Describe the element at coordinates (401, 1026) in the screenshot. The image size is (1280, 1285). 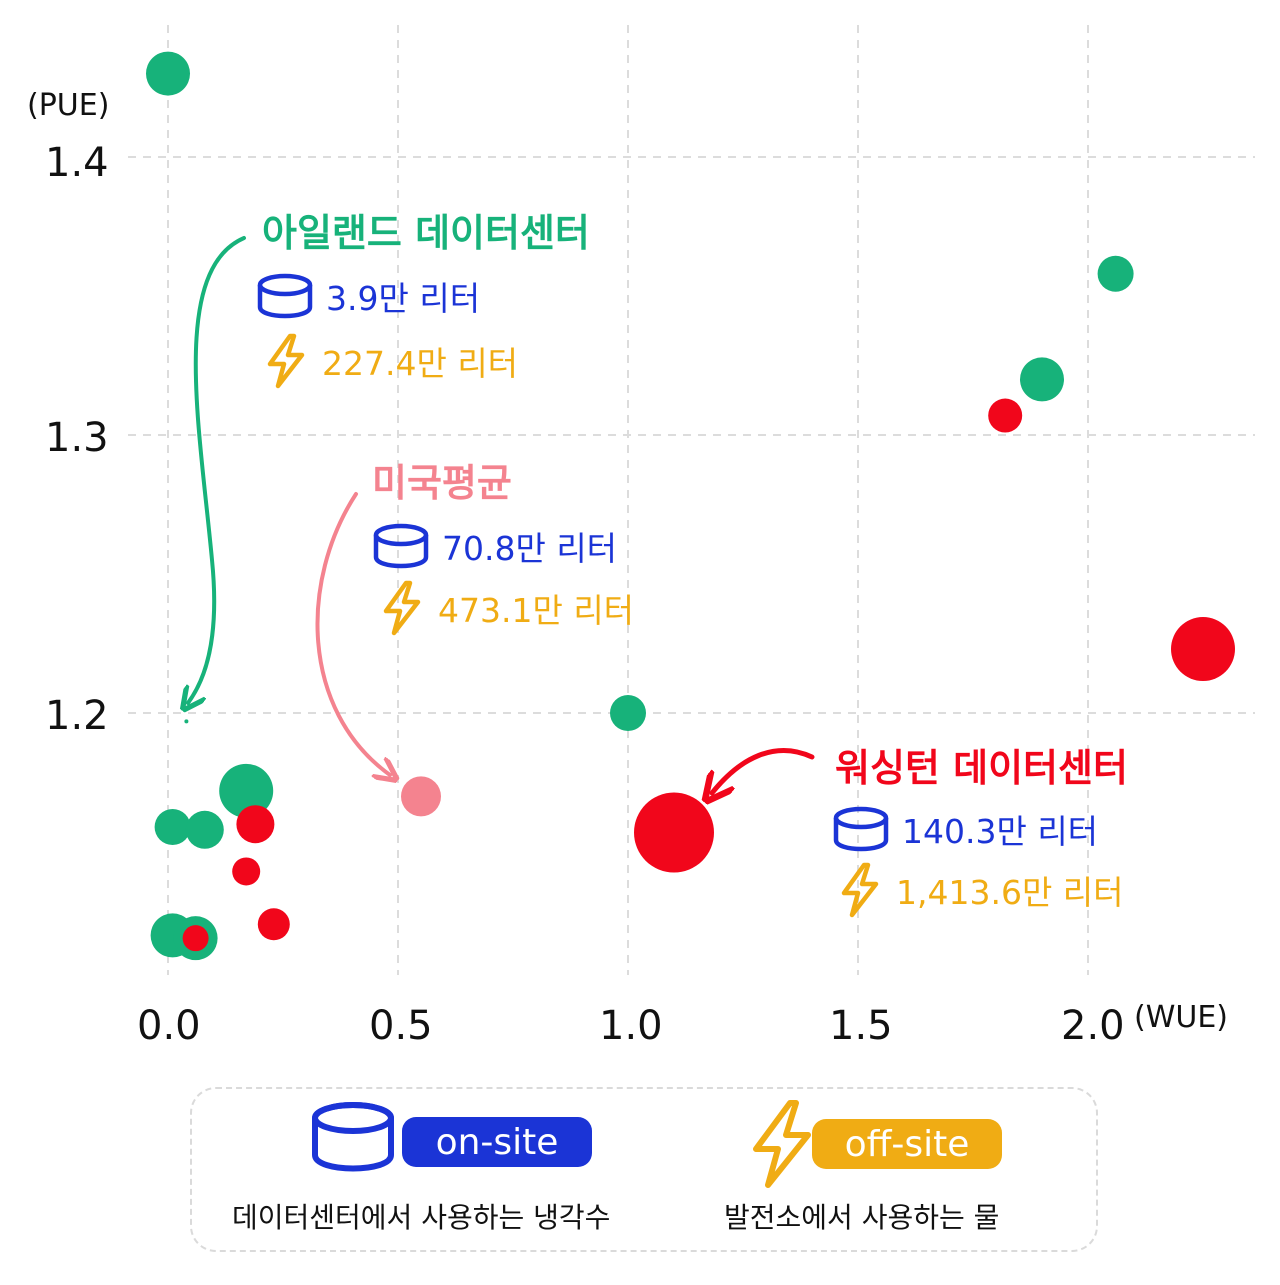
I see `x-tick-label: 0.5` at that location.